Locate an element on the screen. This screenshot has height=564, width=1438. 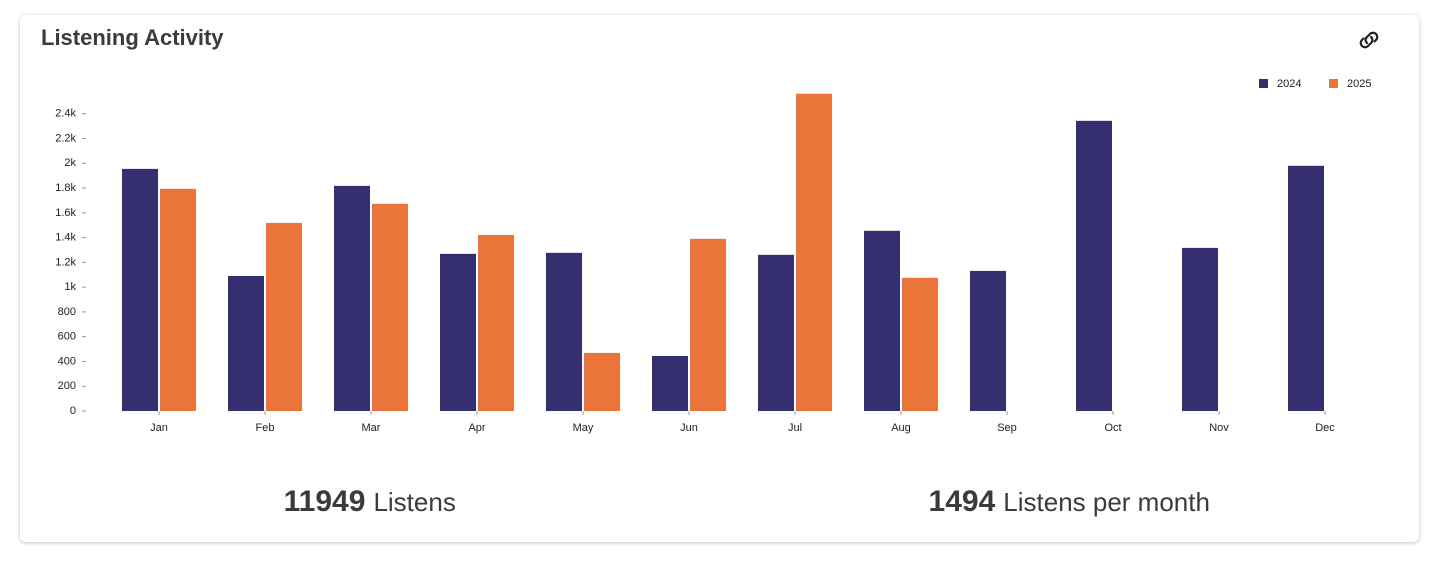
stat: 1494 Listens per month is located at coordinates (1070, 502).